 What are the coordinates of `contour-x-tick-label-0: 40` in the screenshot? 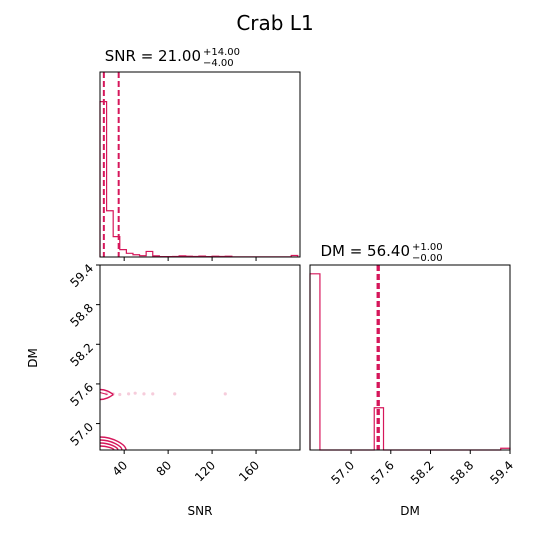 It's located at (120, 468).